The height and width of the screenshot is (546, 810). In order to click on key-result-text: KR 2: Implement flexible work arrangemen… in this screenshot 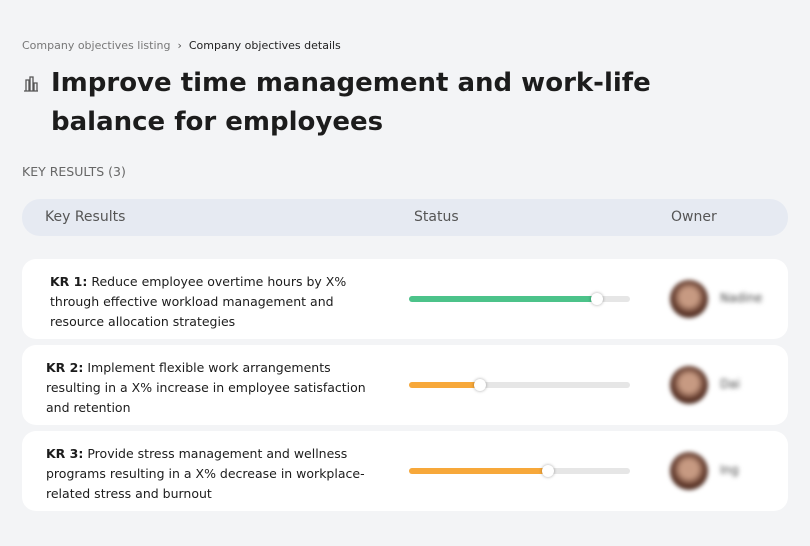, I will do `click(206, 388)`.